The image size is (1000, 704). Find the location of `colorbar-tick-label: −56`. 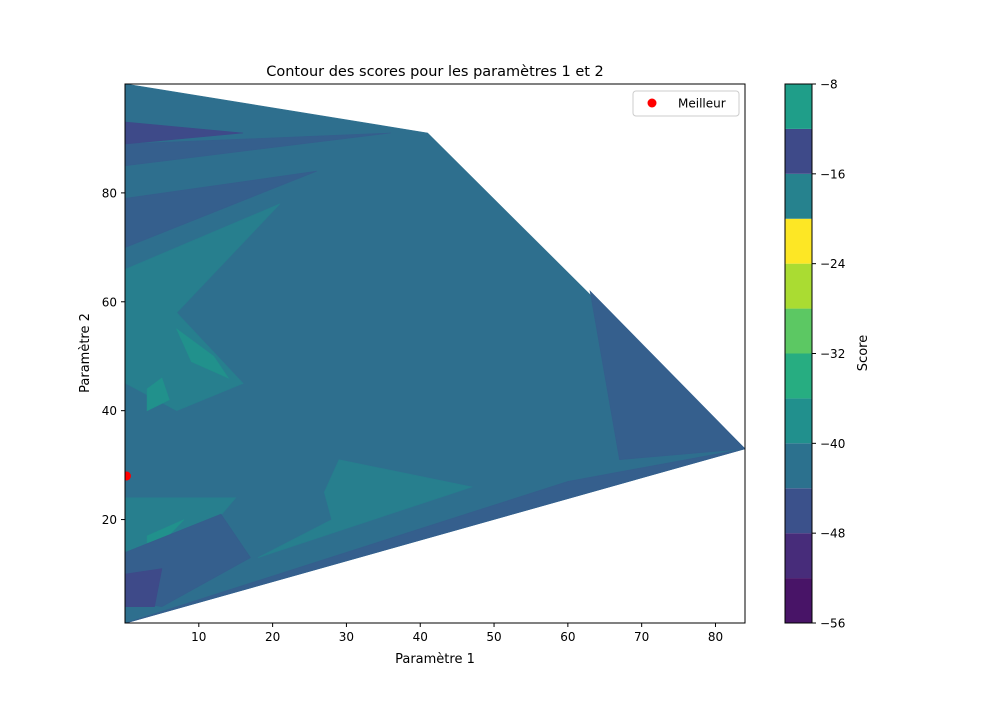

colorbar-tick-label: −56 is located at coordinates (832, 624).